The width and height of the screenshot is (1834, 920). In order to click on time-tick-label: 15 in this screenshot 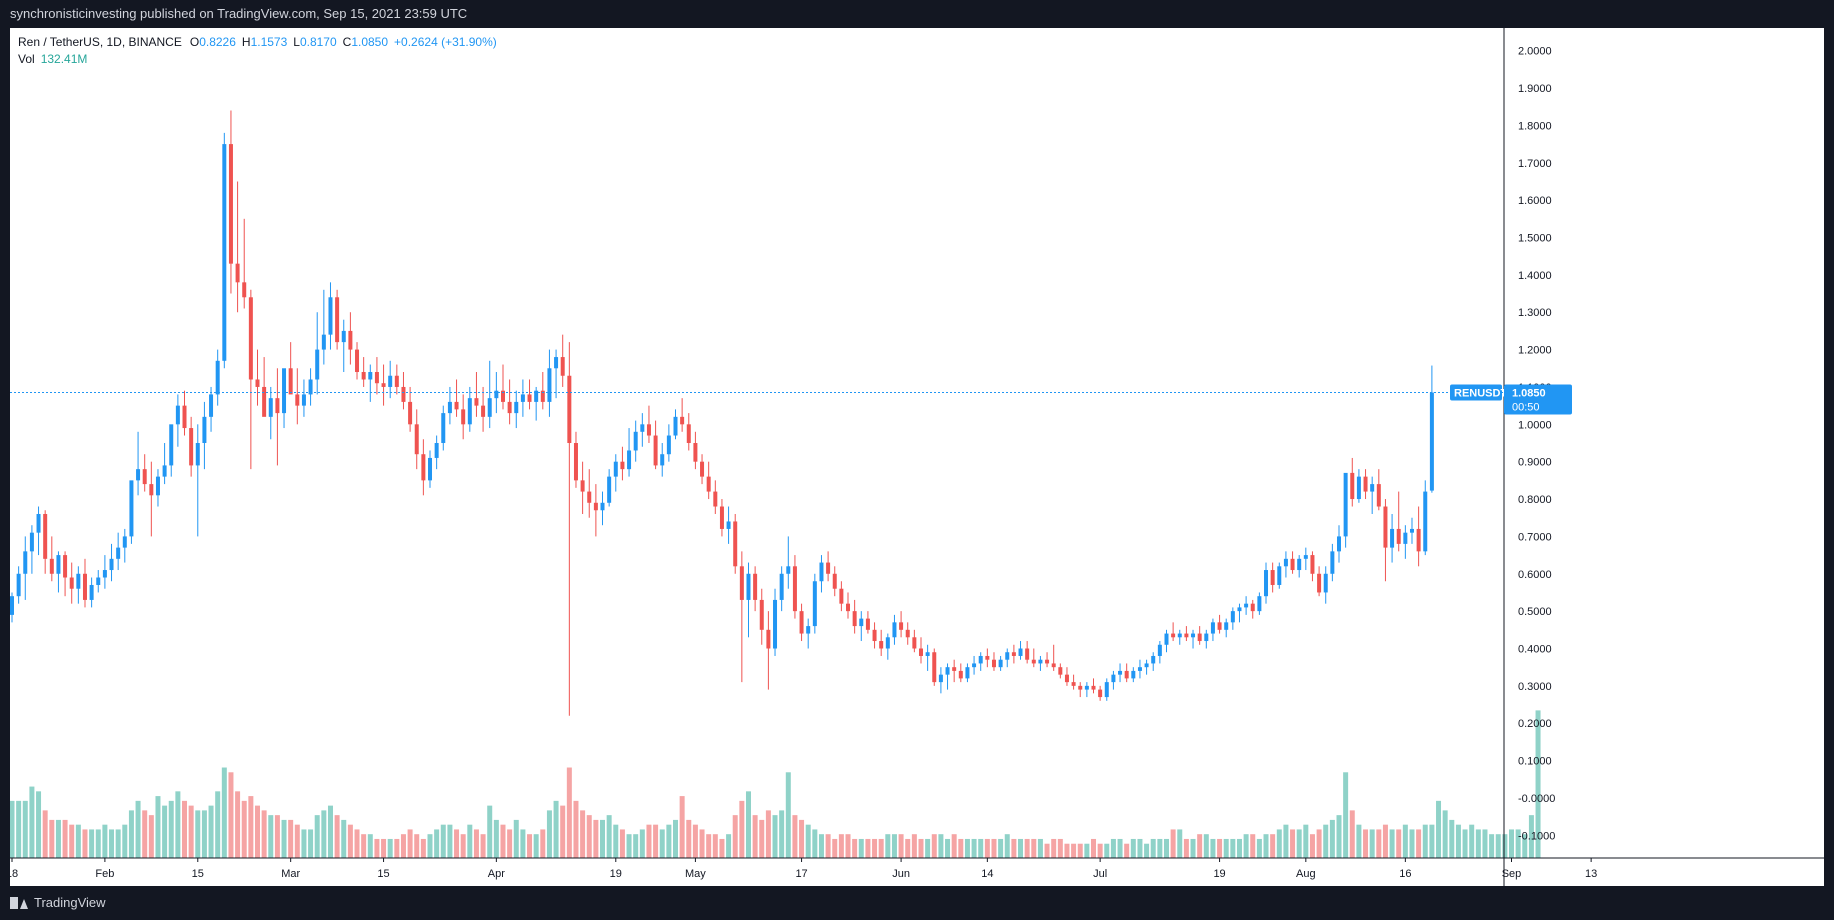, I will do `click(198, 874)`.